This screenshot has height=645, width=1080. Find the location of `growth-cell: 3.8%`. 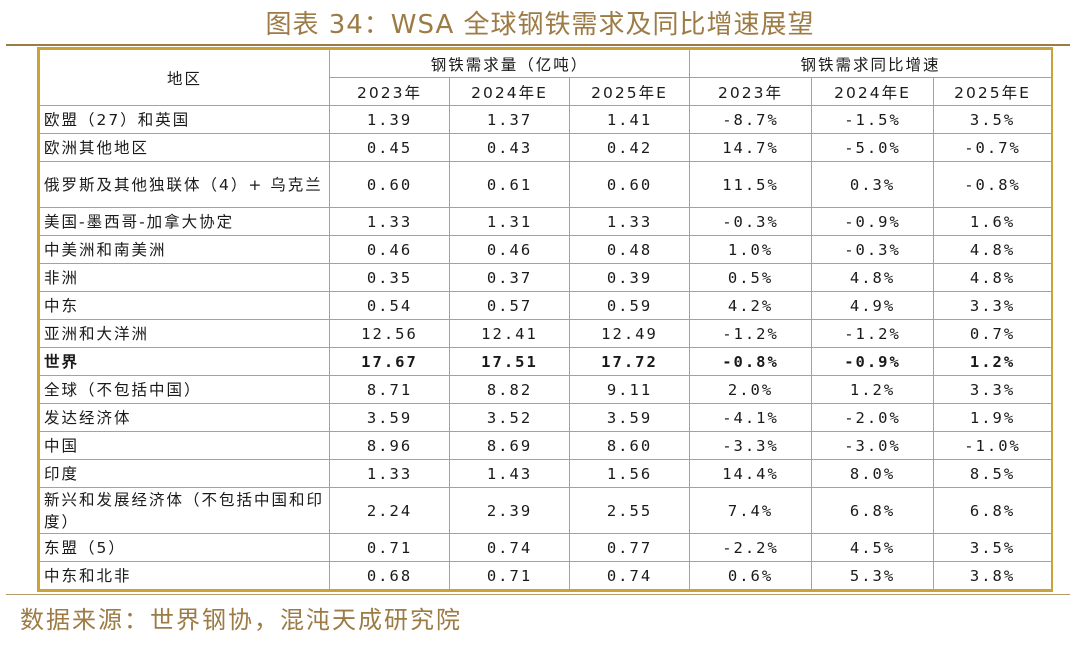

growth-cell: 3.8% is located at coordinates (993, 575).